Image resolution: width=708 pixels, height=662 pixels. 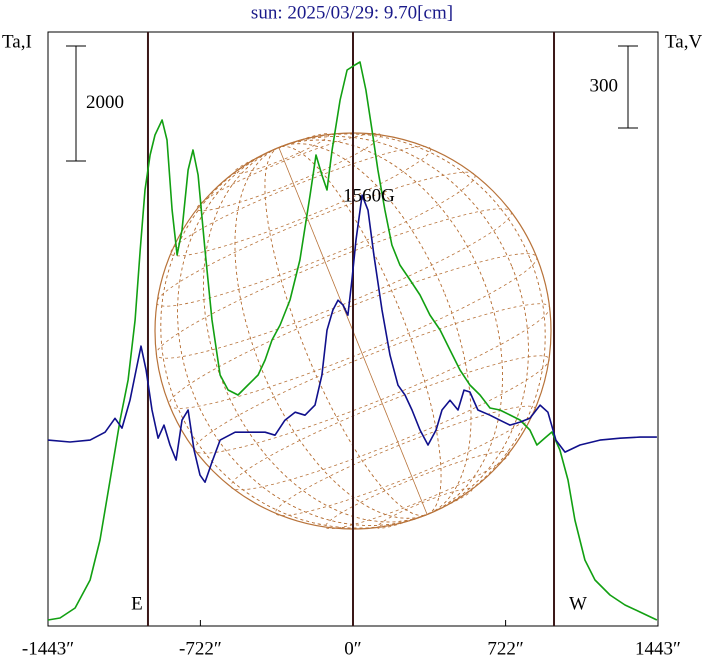 What do you see at coordinates (105, 102) in the screenshot?
I see `scale-bar-label: 2000` at bounding box center [105, 102].